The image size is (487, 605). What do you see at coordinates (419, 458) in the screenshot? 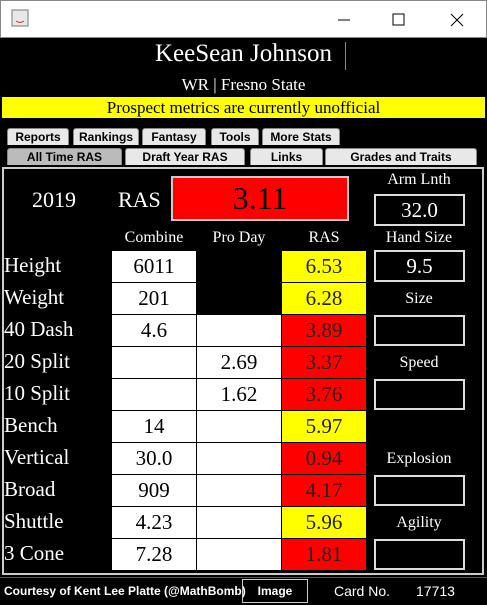
I see `grade-label: Explosion` at bounding box center [419, 458].